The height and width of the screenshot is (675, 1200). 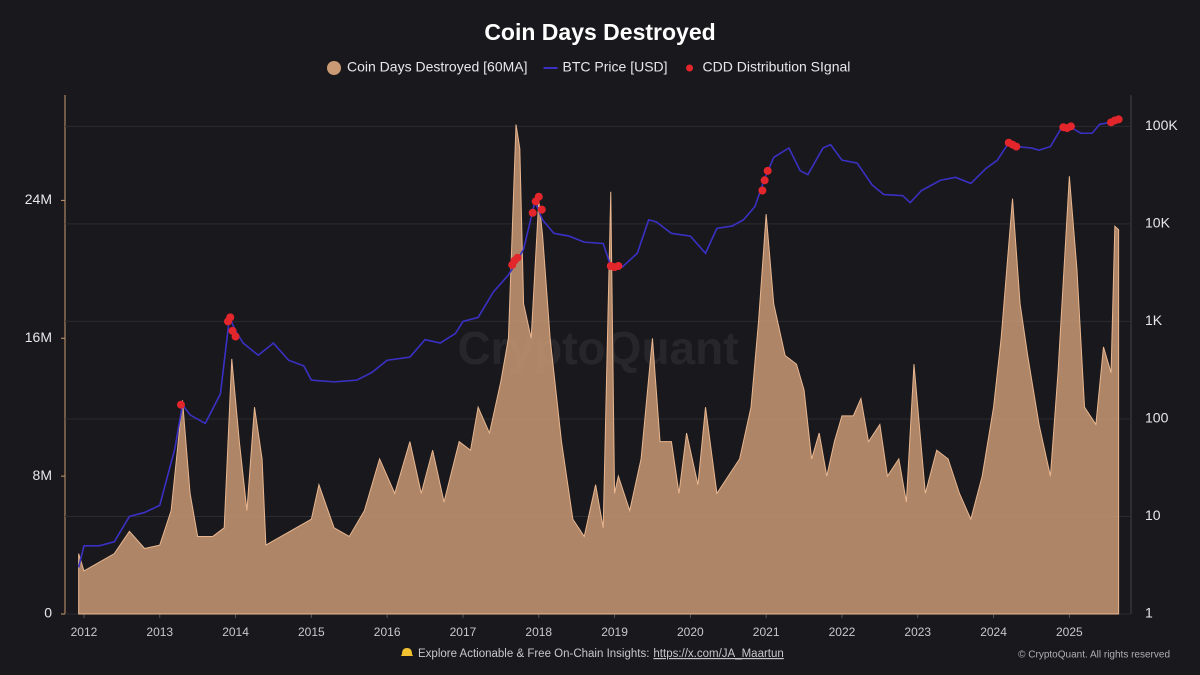 What do you see at coordinates (1161, 125) in the screenshot?
I see `y2-tick-label: 100K` at bounding box center [1161, 125].